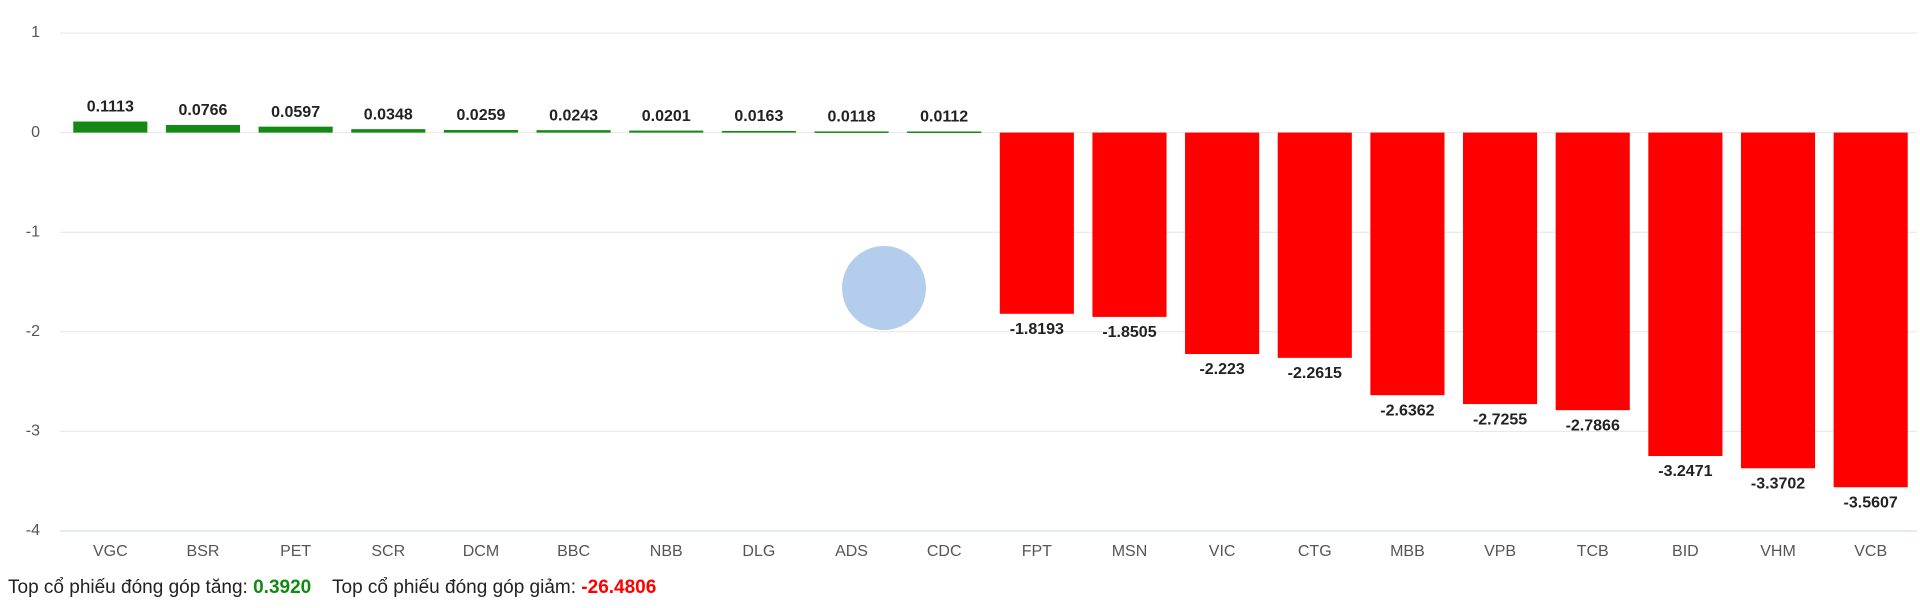 The image size is (1920, 608). Describe the element at coordinates (1315, 373) in the screenshot. I see `value-label: -2.2615` at that location.